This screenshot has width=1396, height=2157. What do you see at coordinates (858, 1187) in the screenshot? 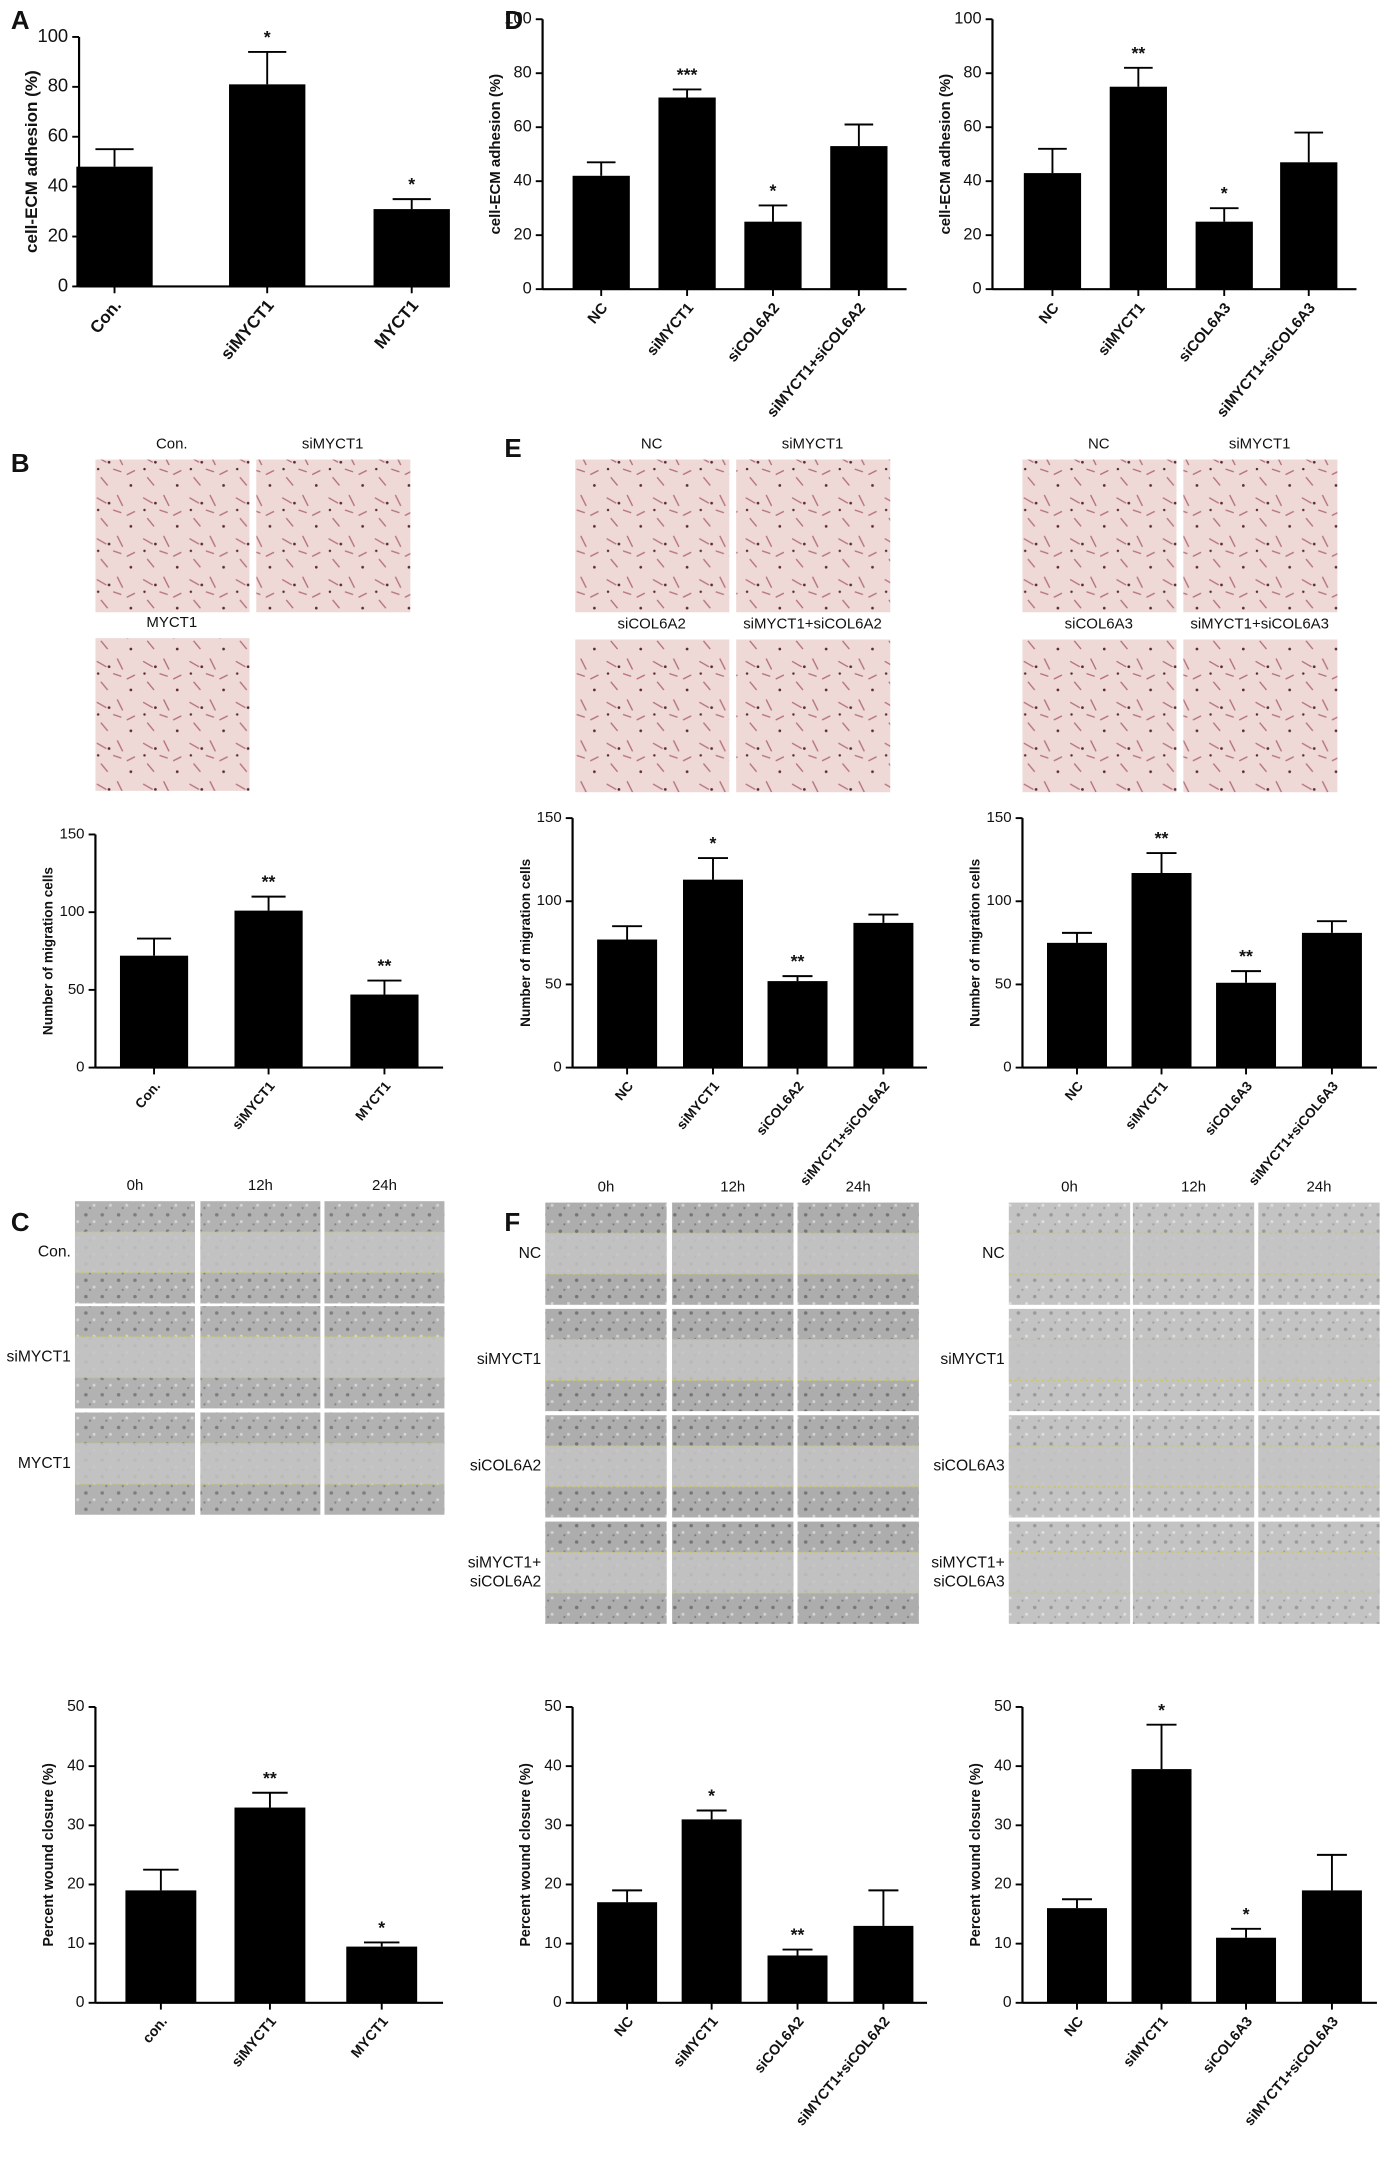
I see `time-label: 24h` at bounding box center [858, 1187].